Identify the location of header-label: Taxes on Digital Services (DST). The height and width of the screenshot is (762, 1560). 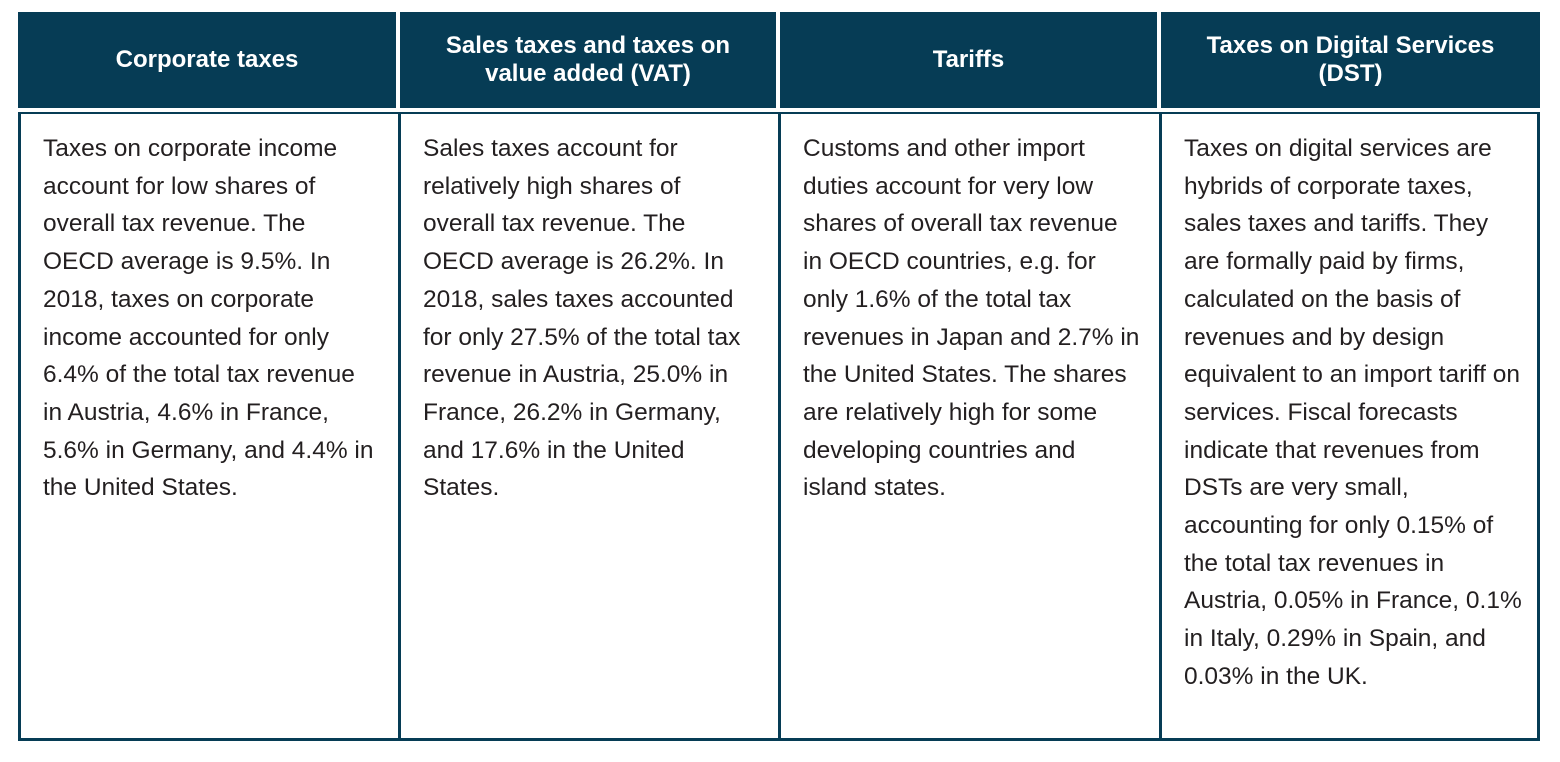
(1350, 59).